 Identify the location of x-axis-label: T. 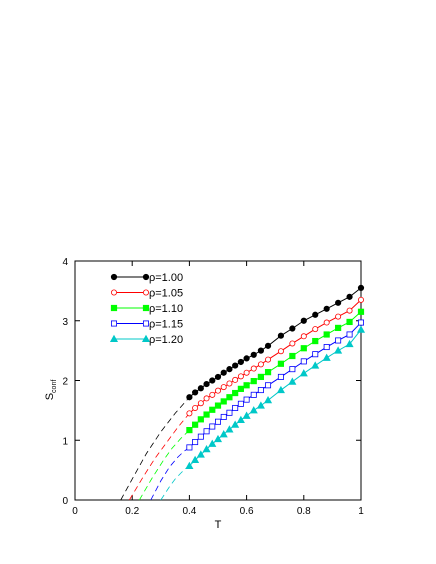
(218, 525).